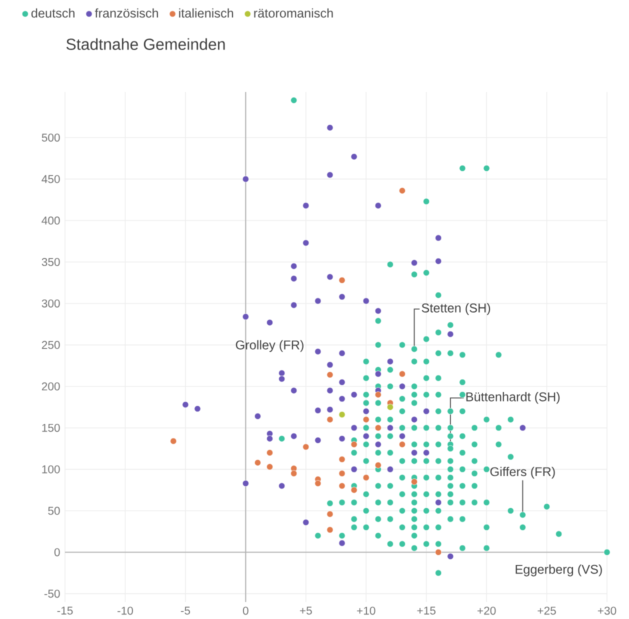  I want to click on x-tick-label: +20, so click(486, 610).